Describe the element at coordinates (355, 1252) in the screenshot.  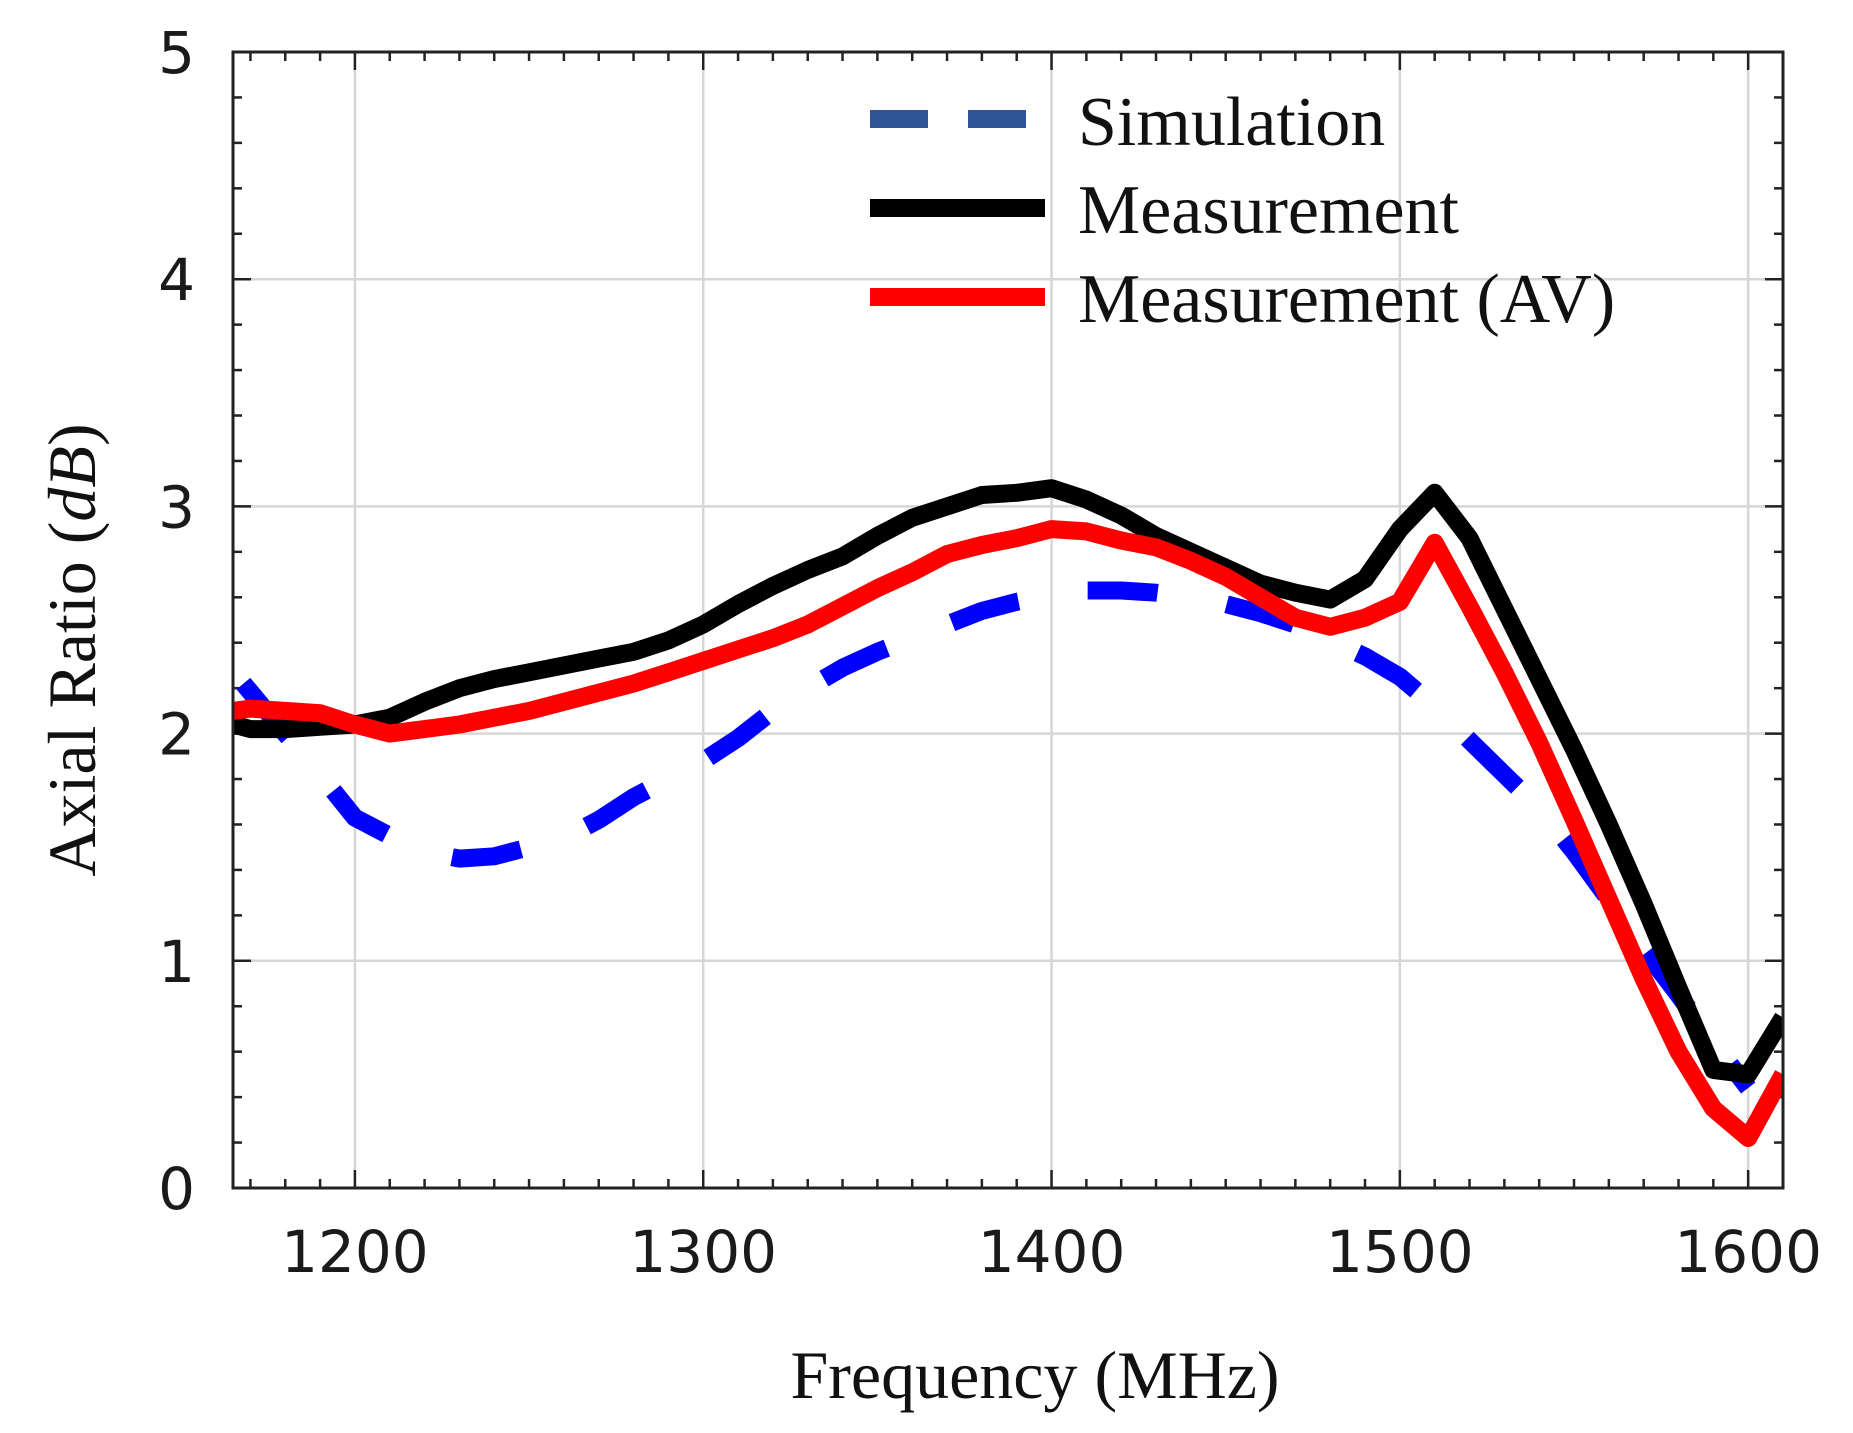
I see `x-tick-label: 1200` at that location.